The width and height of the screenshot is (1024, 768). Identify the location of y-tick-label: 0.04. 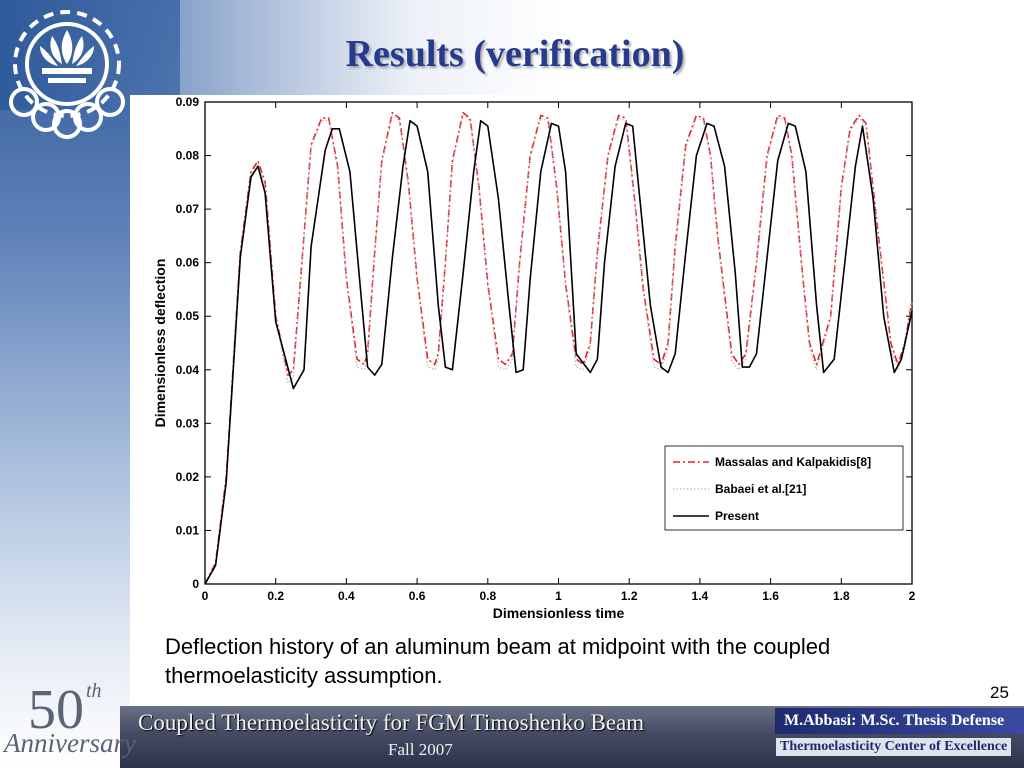
(188, 370).